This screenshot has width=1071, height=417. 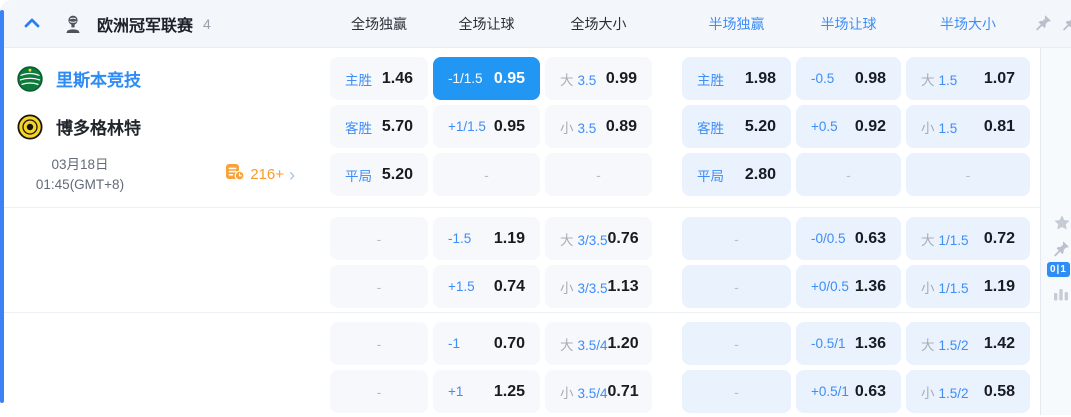 What do you see at coordinates (1061, 293) in the screenshot?
I see `stats-chart-icon` at bounding box center [1061, 293].